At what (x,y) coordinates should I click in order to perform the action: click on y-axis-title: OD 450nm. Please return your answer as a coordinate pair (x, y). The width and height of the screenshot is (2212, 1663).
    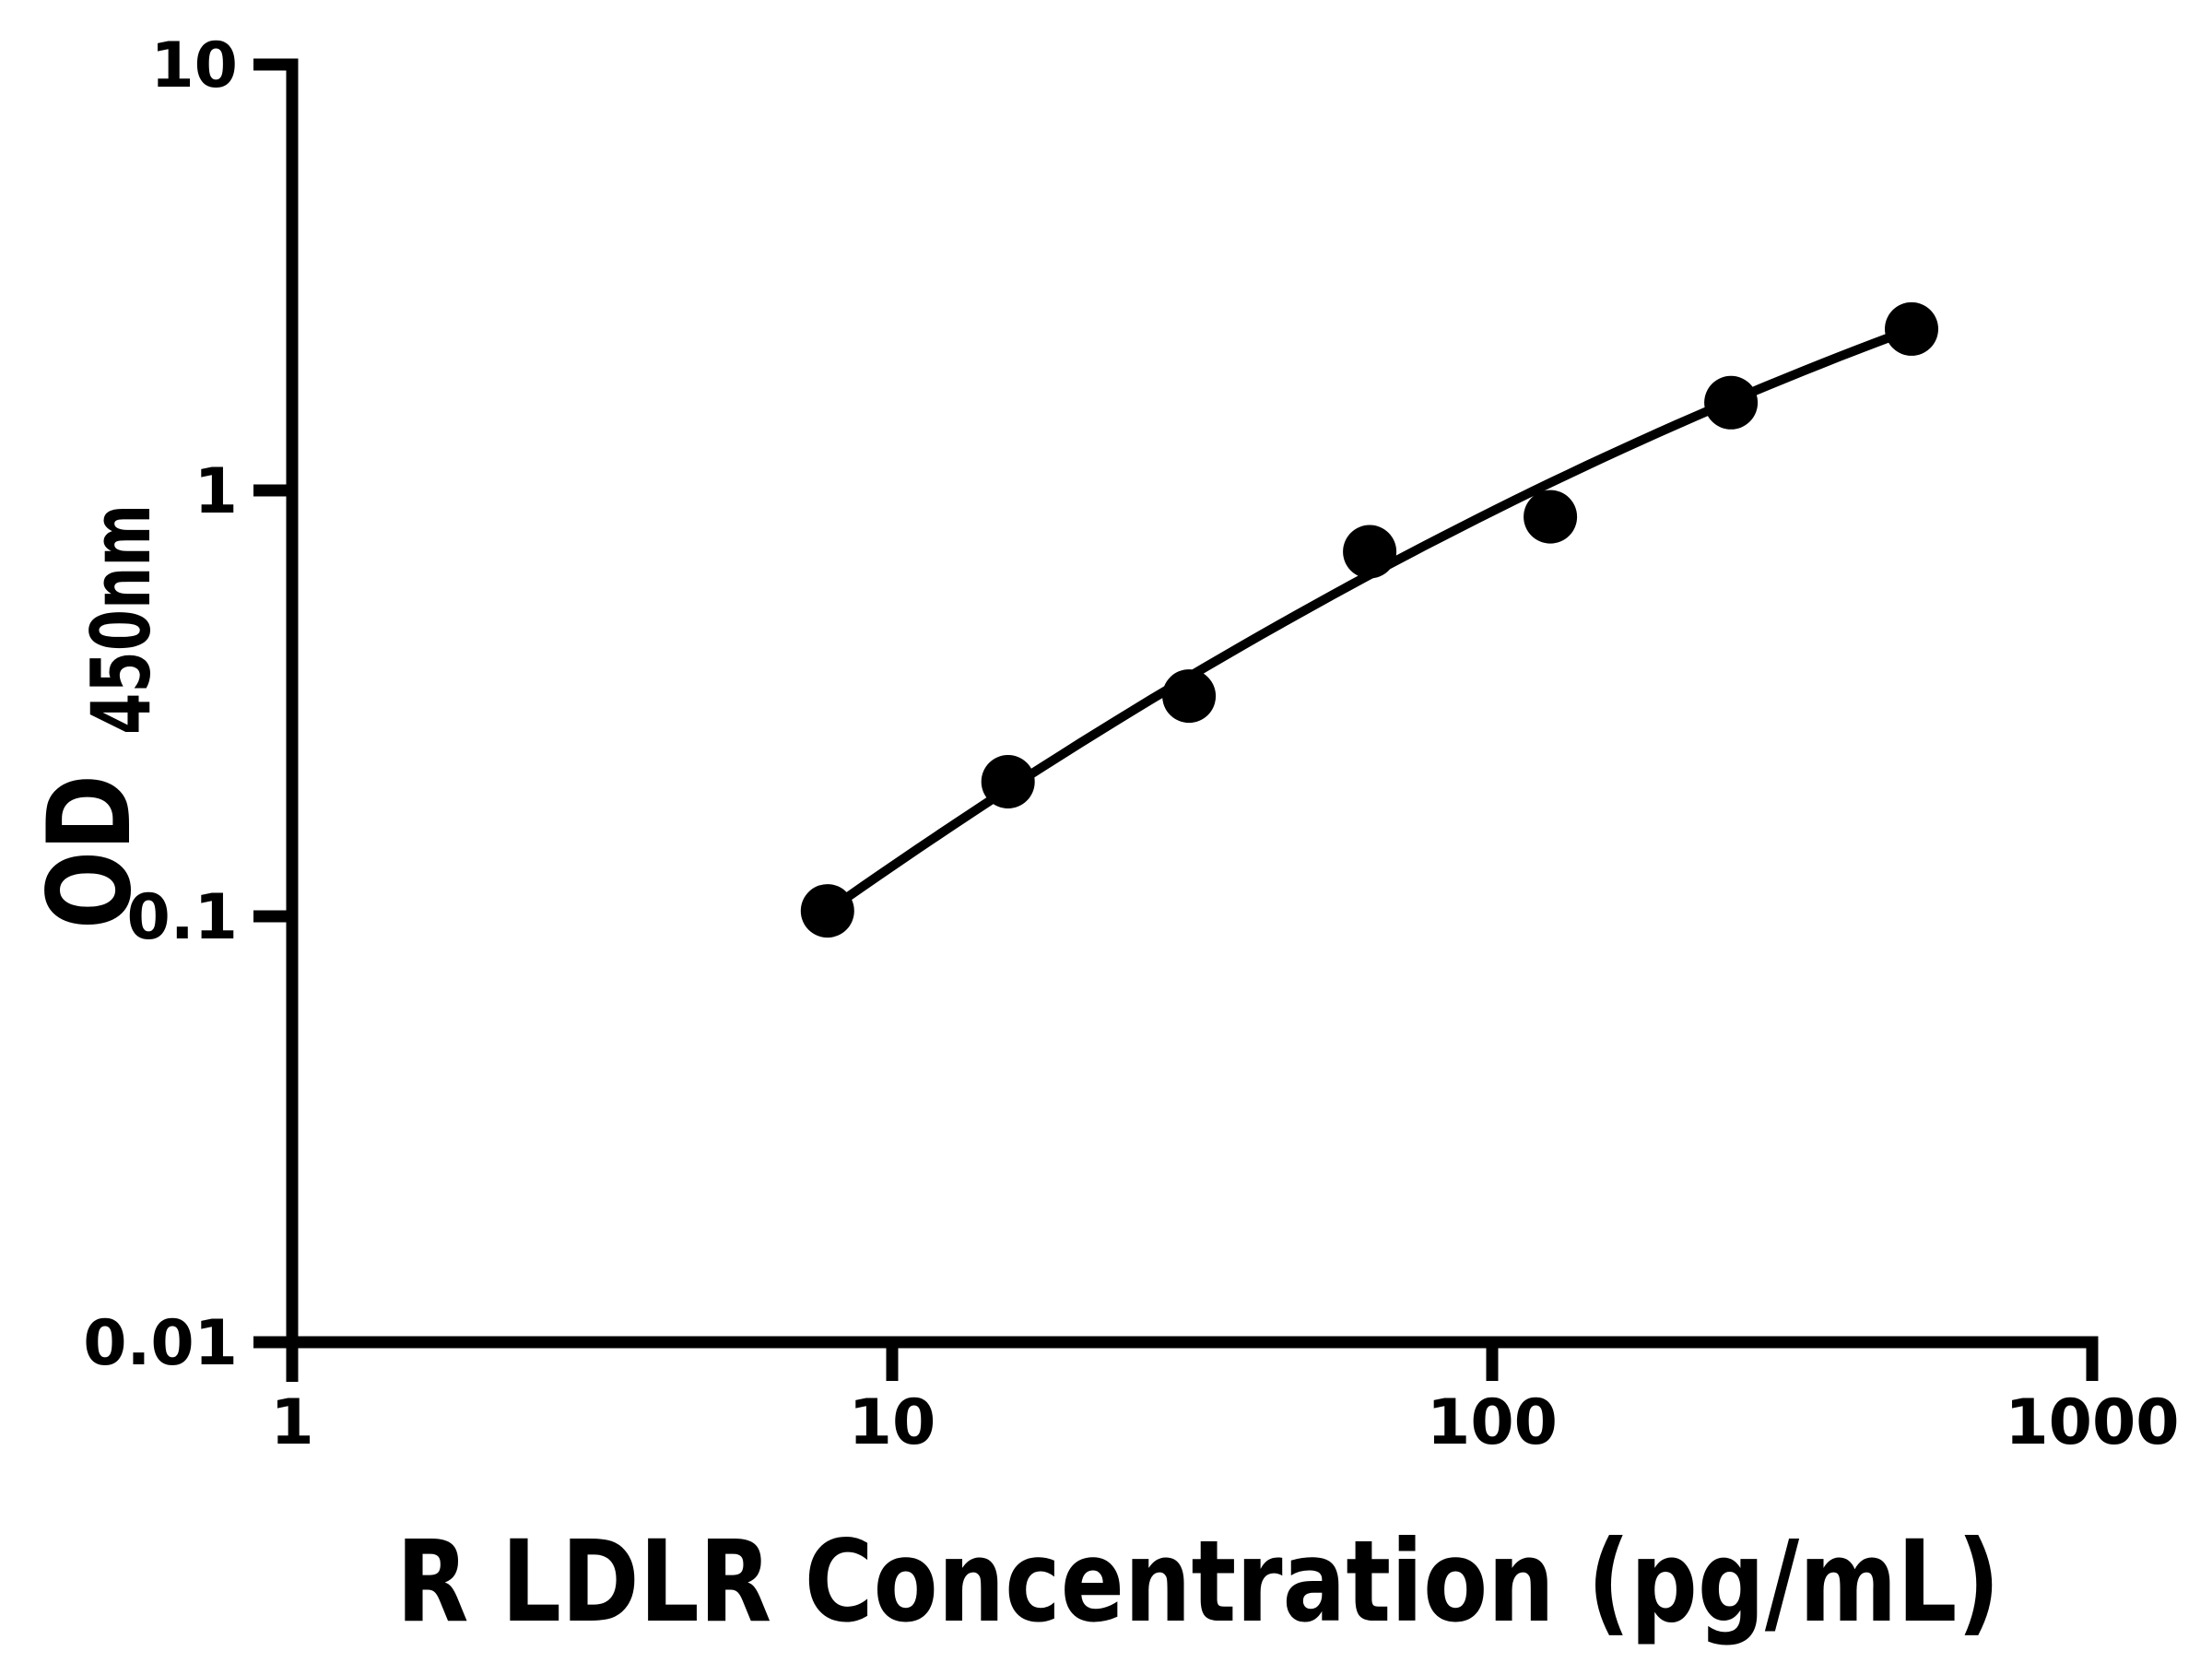
    Looking at the image, I should click on (96, 716).